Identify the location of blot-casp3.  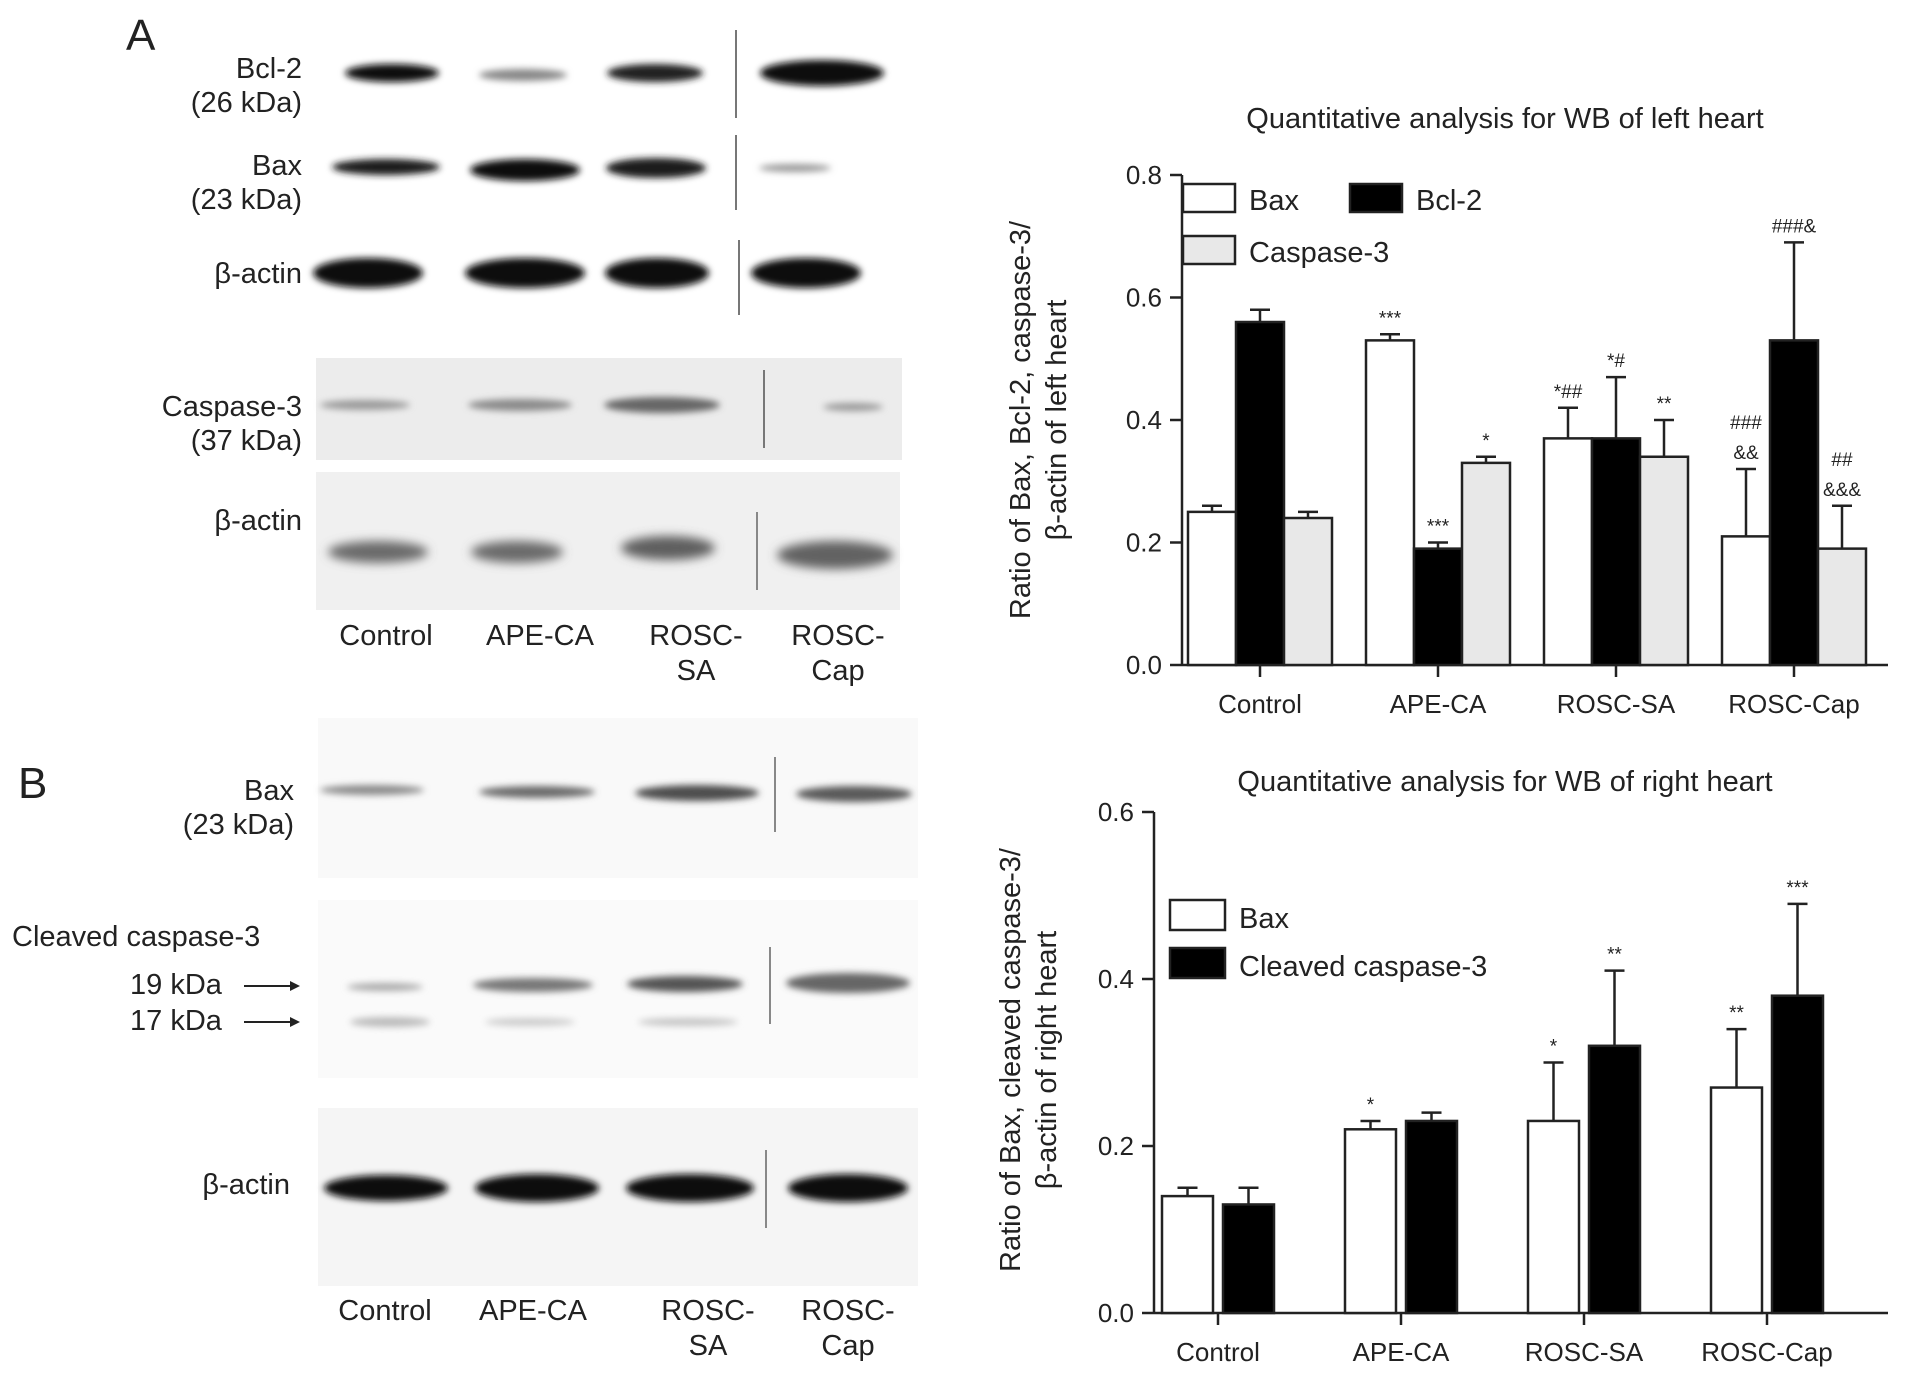
(601, 405).